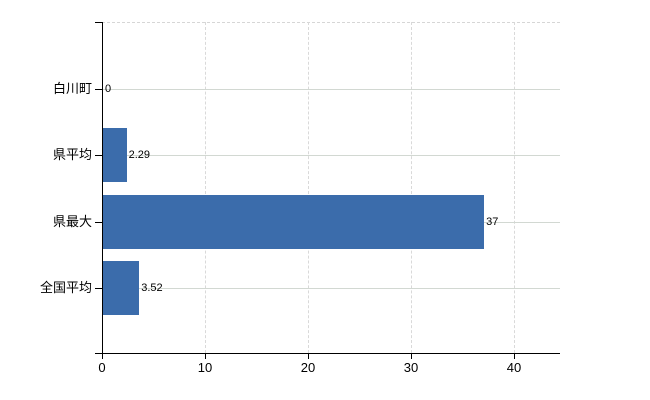 This screenshot has height=400, width=650. I want to click on bar-value-label: 3.52, so click(152, 288).